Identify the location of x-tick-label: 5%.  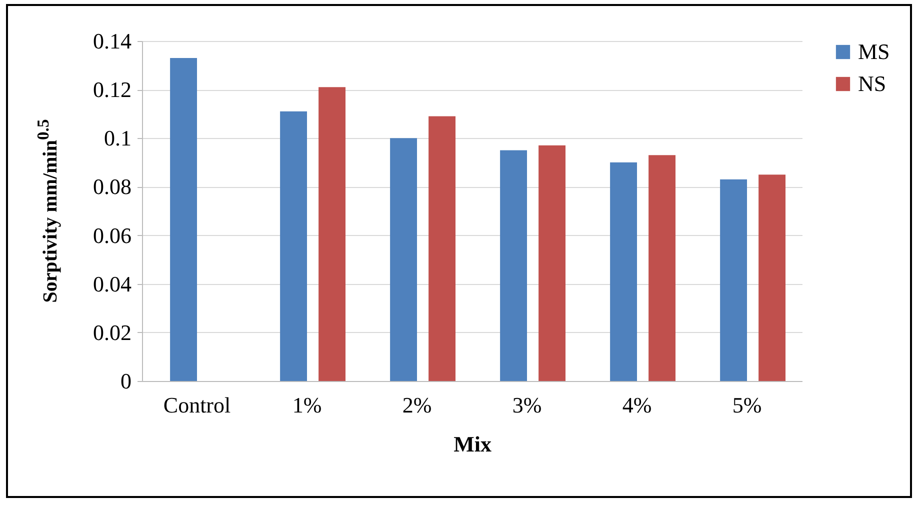
(747, 405).